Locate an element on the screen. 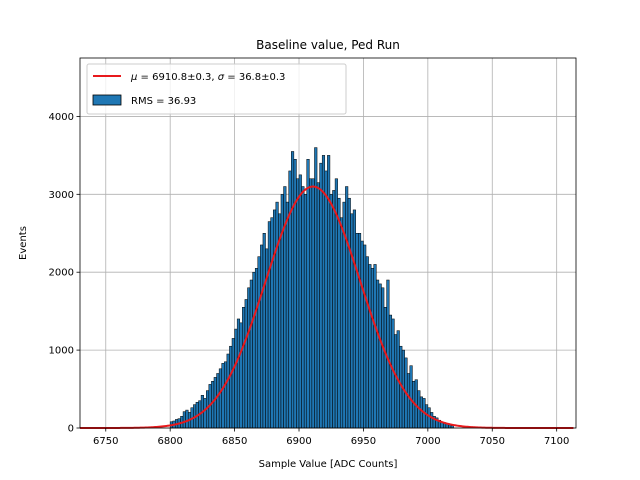 Image resolution: width=640 pixels, height=480 pixels. chart-title: Baseline value, Ped Run is located at coordinates (328, 45).